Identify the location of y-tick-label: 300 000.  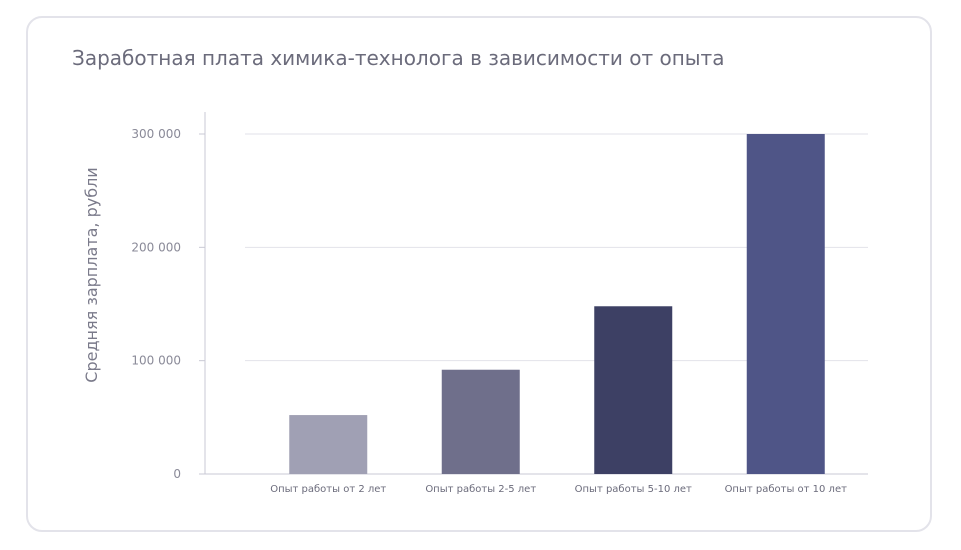
(156, 134).